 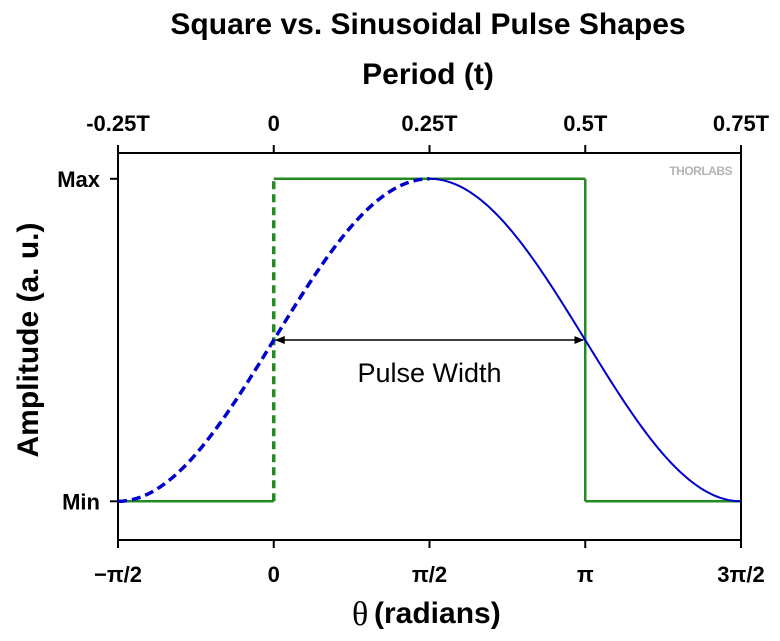 I want to click on x-tick-label: −π/2, so click(x=118, y=574).